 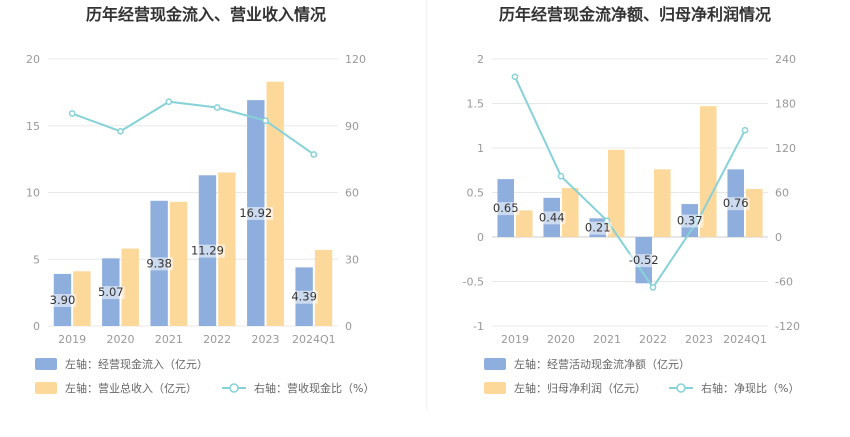 What do you see at coordinates (476, 104) in the screenshot?
I see `y-left-tick-label: 1.5` at bounding box center [476, 104].